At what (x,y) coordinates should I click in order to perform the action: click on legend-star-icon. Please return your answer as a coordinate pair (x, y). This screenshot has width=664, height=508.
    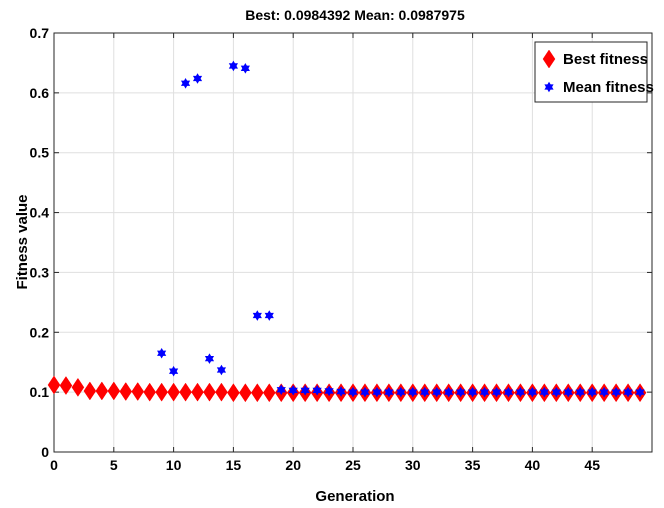
    Looking at the image, I should click on (549, 87).